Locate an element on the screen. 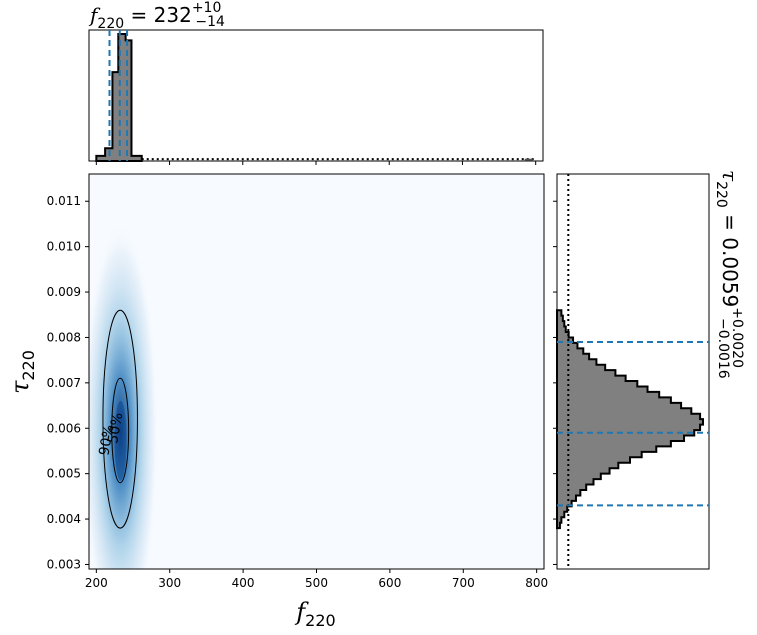 Image resolution: width=757 pixels, height=635 pixels. f220-tail-bin is located at coordinates (528, 159).